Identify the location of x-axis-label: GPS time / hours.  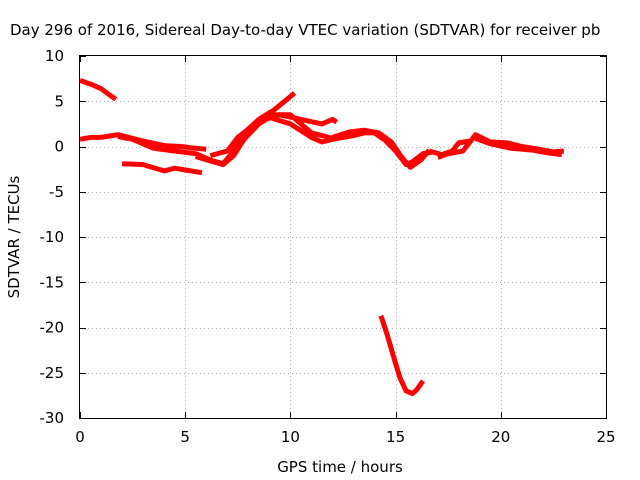
(340, 467).